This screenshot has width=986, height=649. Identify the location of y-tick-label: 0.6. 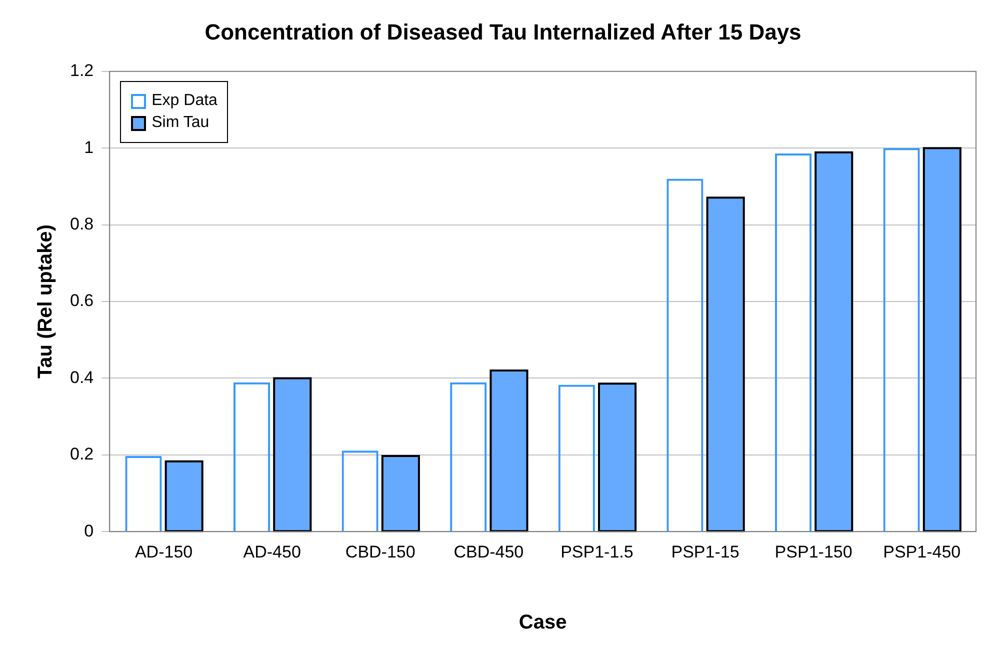
(82, 300).